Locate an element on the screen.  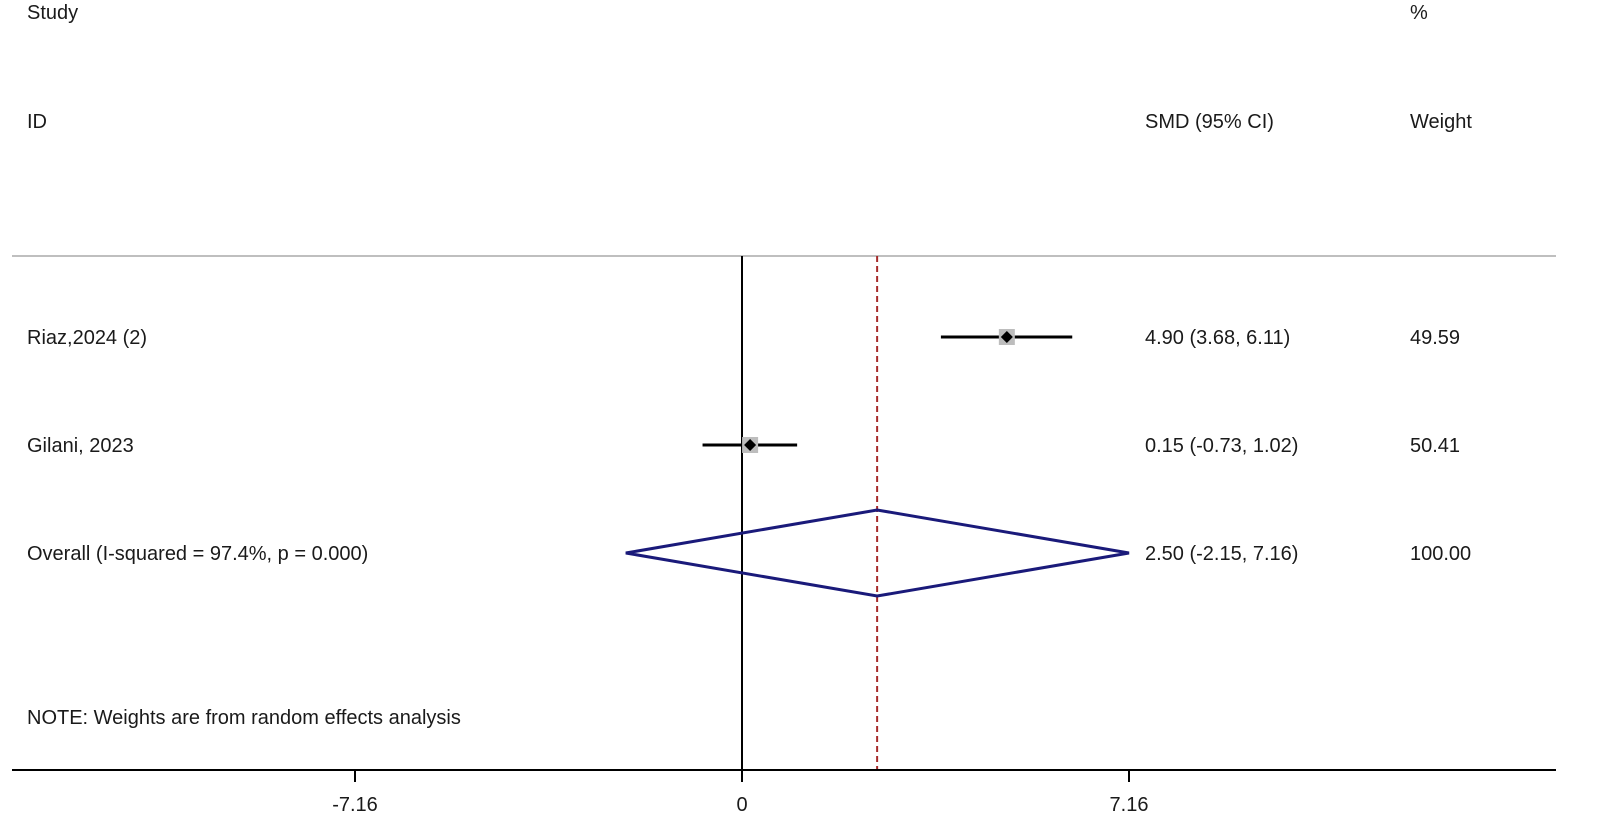
study-row: Gilani, 2023 0.15 (-0.73, 1.02) 50.41 is located at coordinates (743, 446).